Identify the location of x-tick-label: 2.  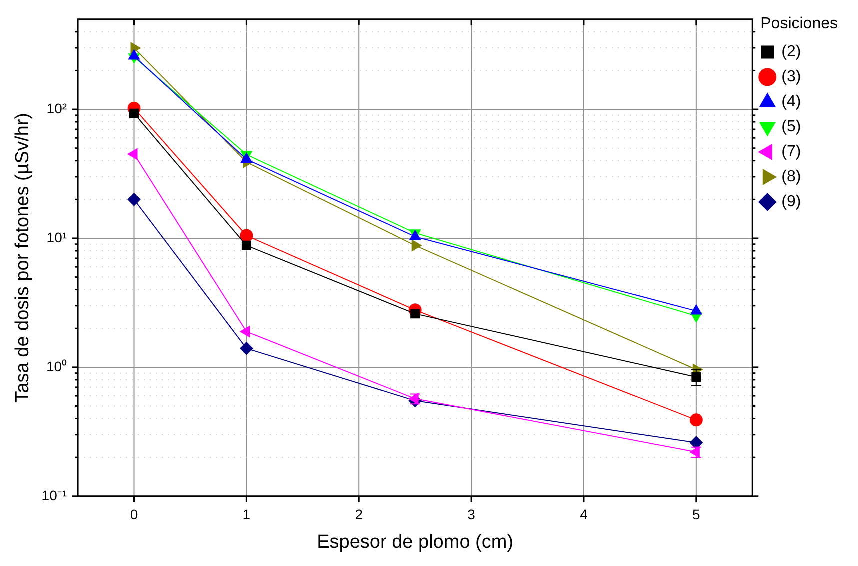
(359, 514).